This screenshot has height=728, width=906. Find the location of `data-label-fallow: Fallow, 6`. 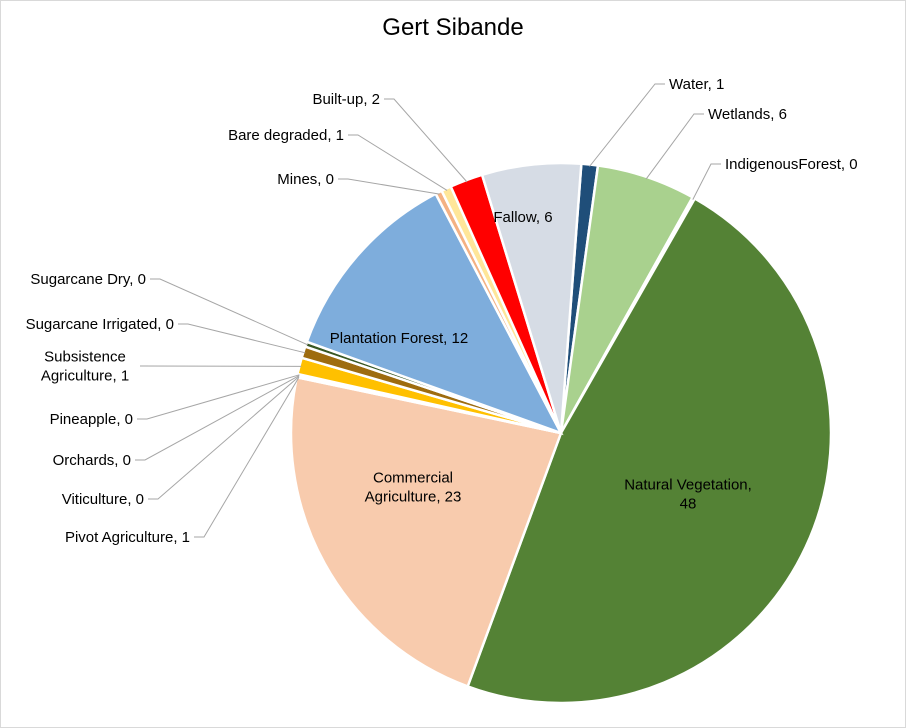

data-label-fallow: Fallow, 6 is located at coordinates (522, 217).